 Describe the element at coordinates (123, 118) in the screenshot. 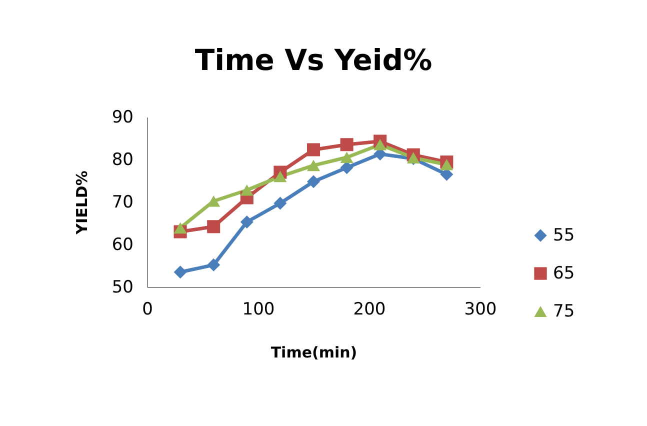

I see `y-tick-label: 90` at that location.